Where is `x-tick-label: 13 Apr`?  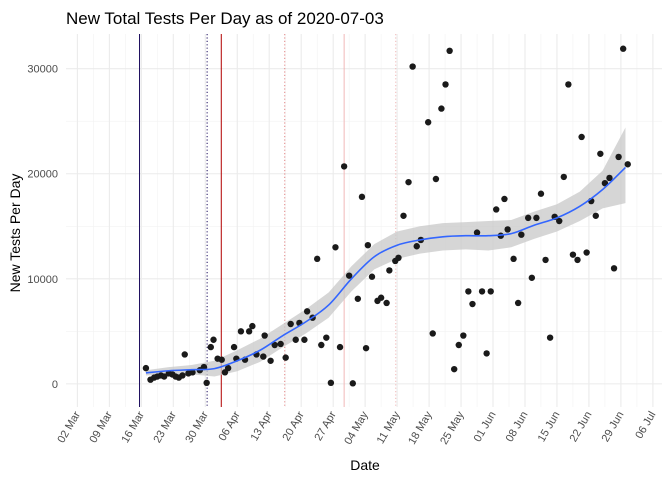
x-tick-label: 13 Apr is located at coordinates (262, 426).